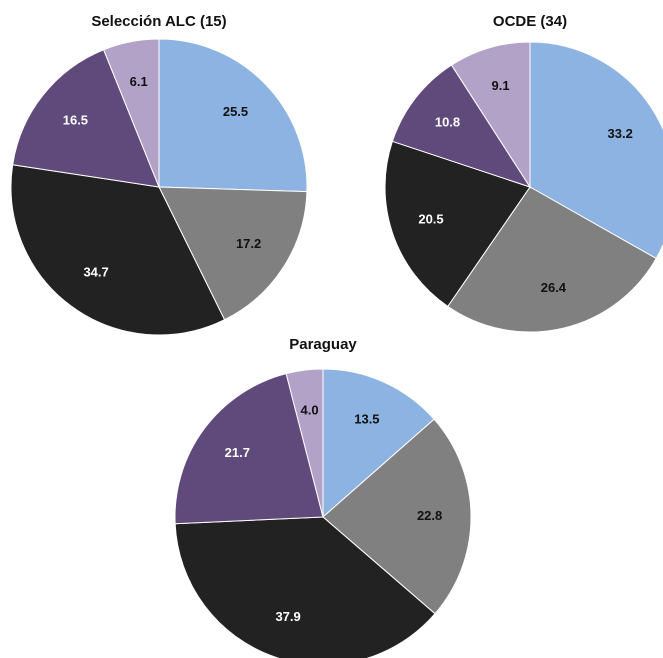 The height and width of the screenshot is (658, 663). I want to click on slice-label-seleccion-alc-1: 25.5, so click(235, 111).